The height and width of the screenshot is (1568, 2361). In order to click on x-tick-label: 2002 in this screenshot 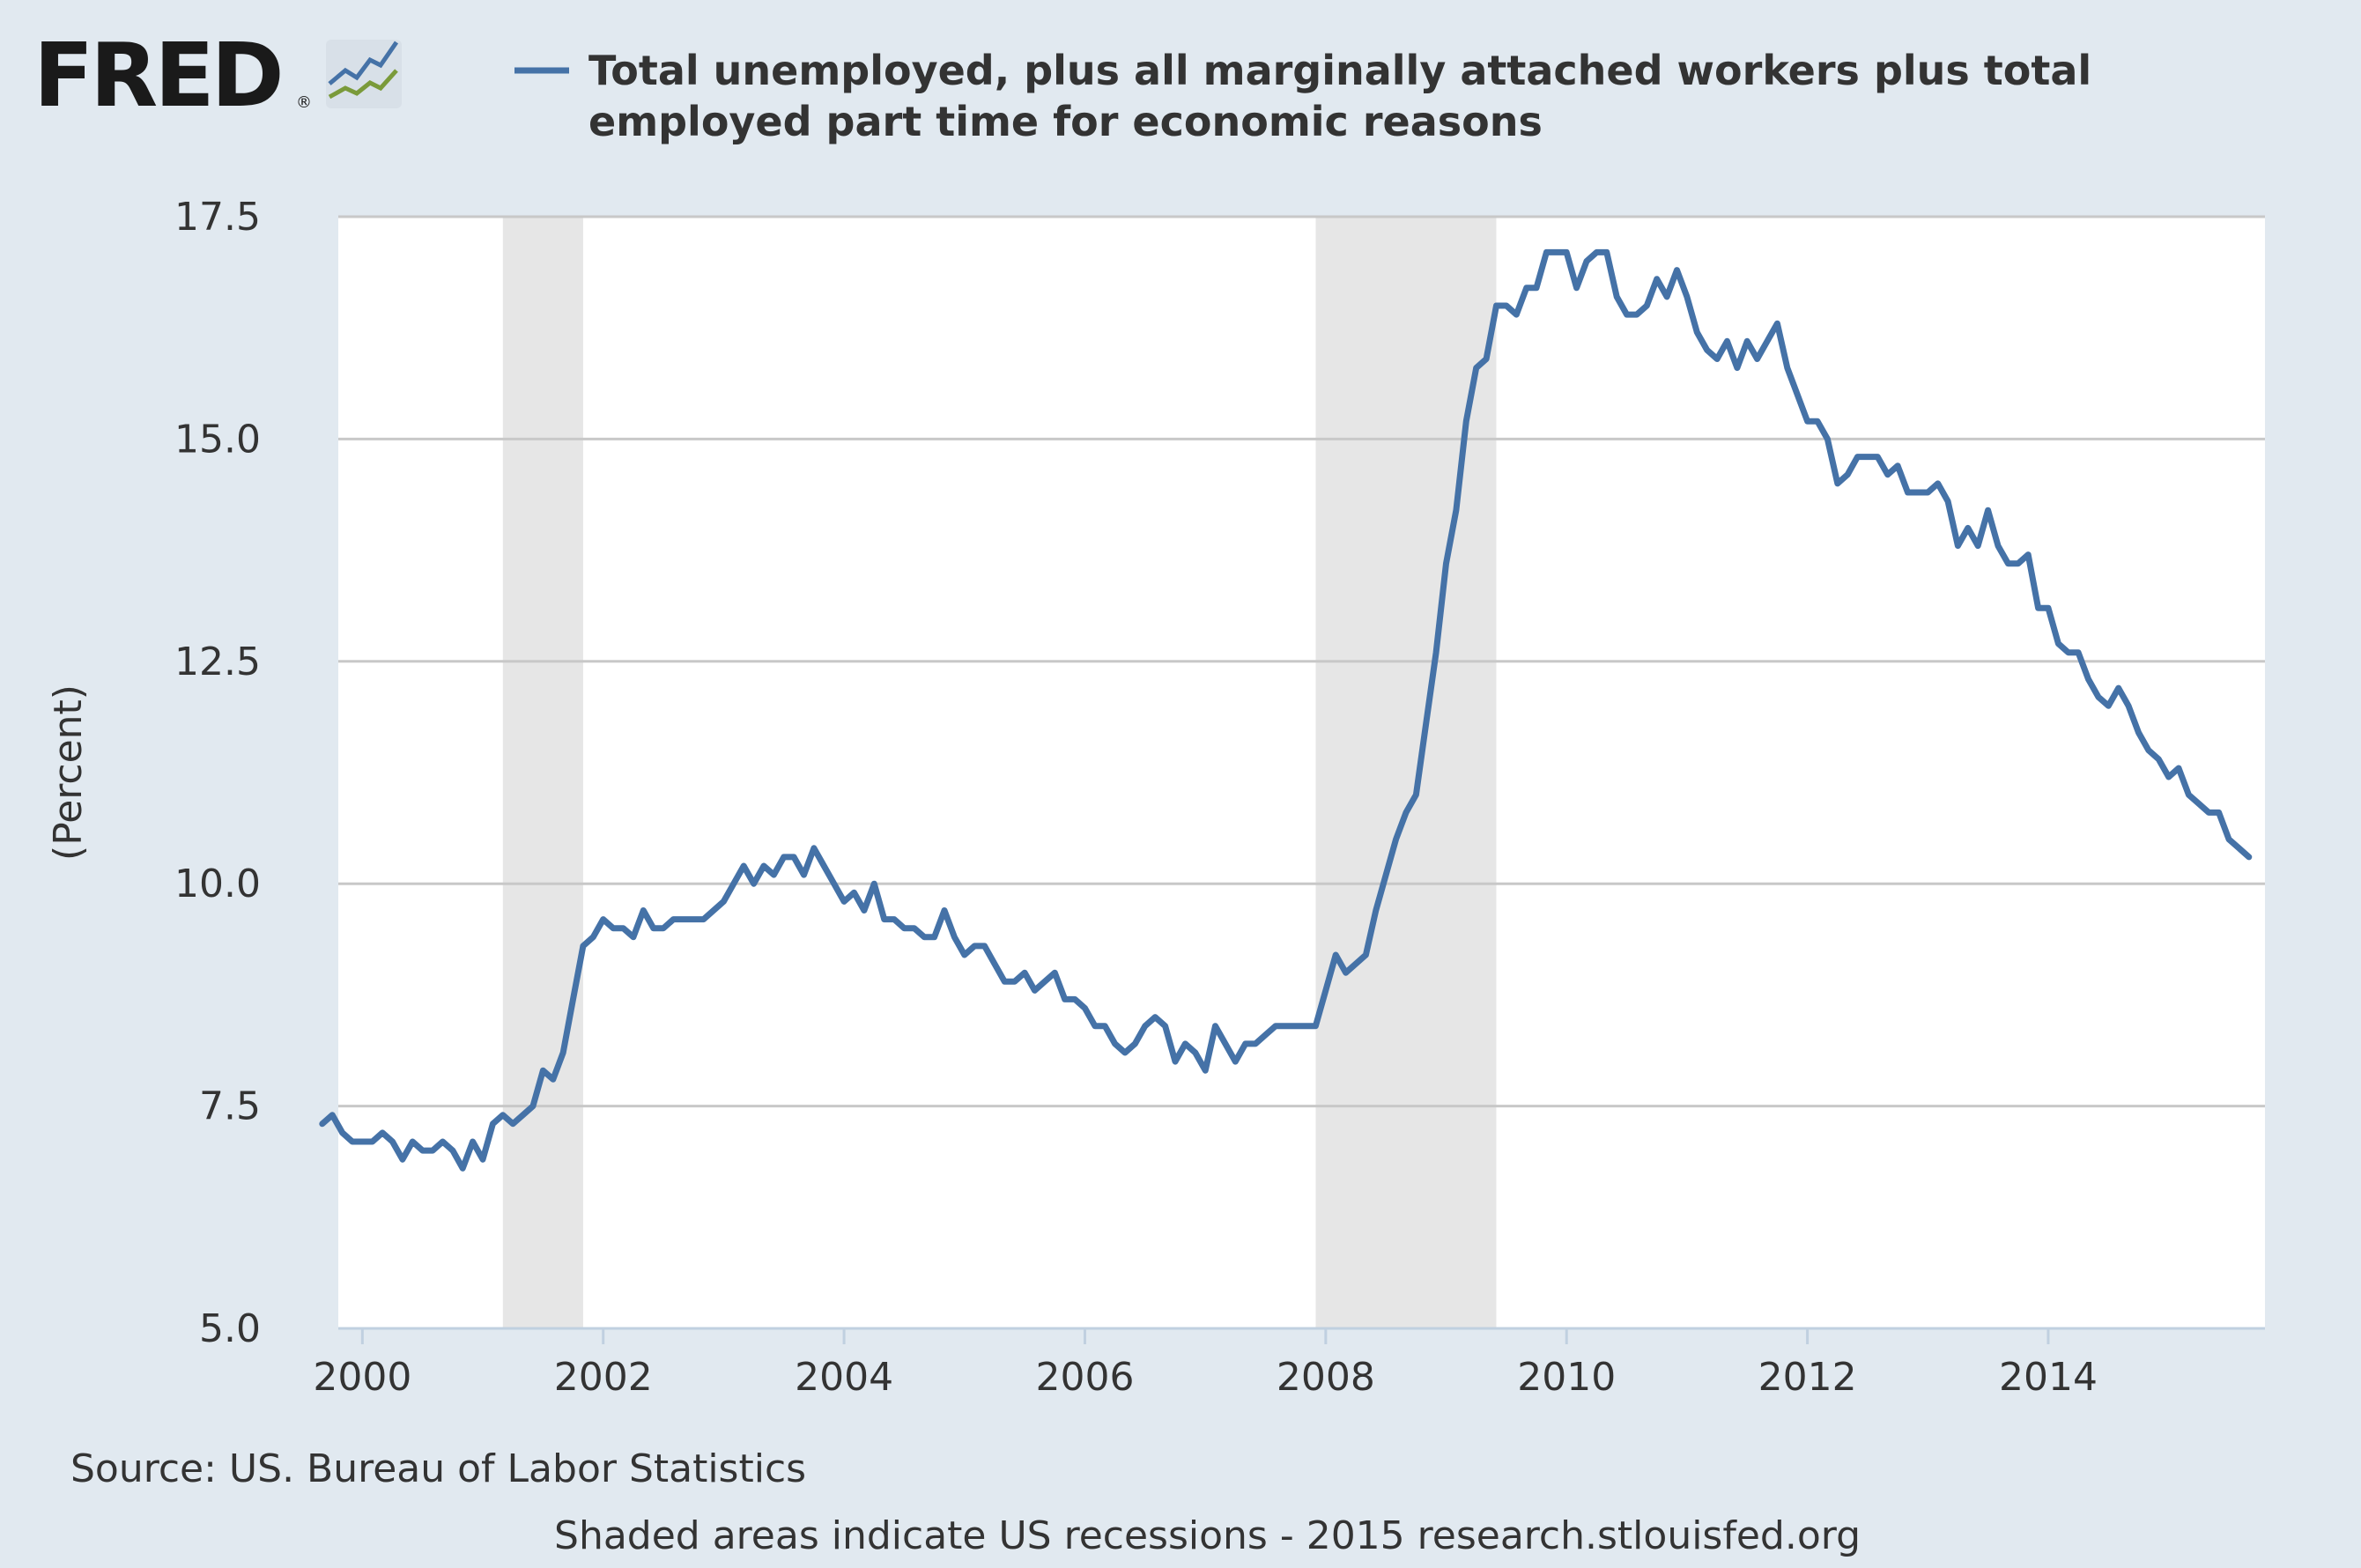, I will do `click(603, 1377)`.